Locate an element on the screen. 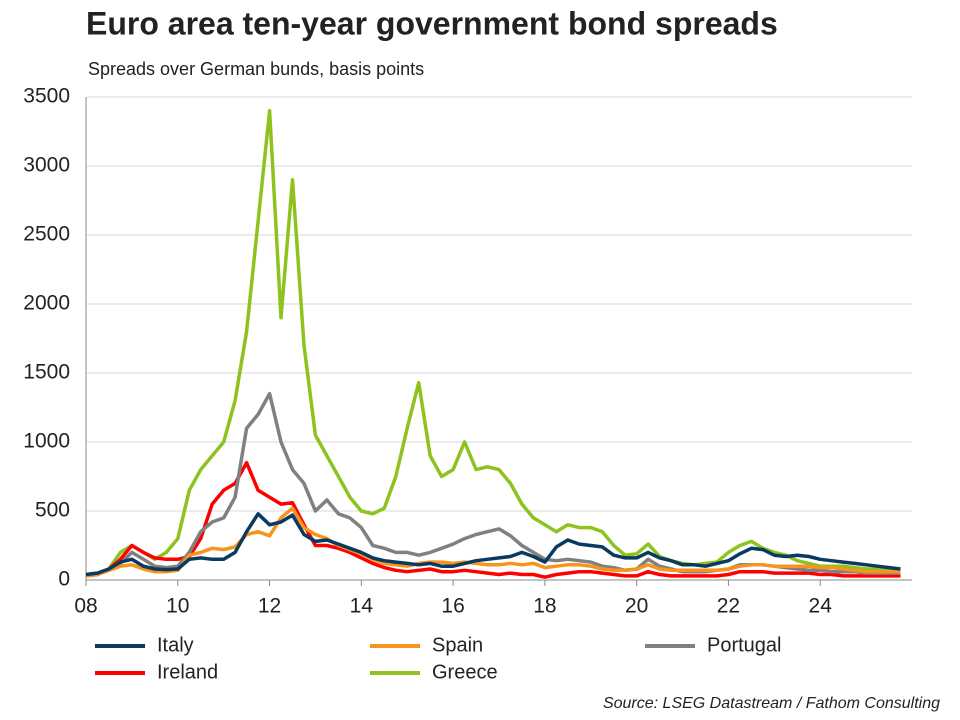  legend-label: Portugal is located at coordinates (744, 645).